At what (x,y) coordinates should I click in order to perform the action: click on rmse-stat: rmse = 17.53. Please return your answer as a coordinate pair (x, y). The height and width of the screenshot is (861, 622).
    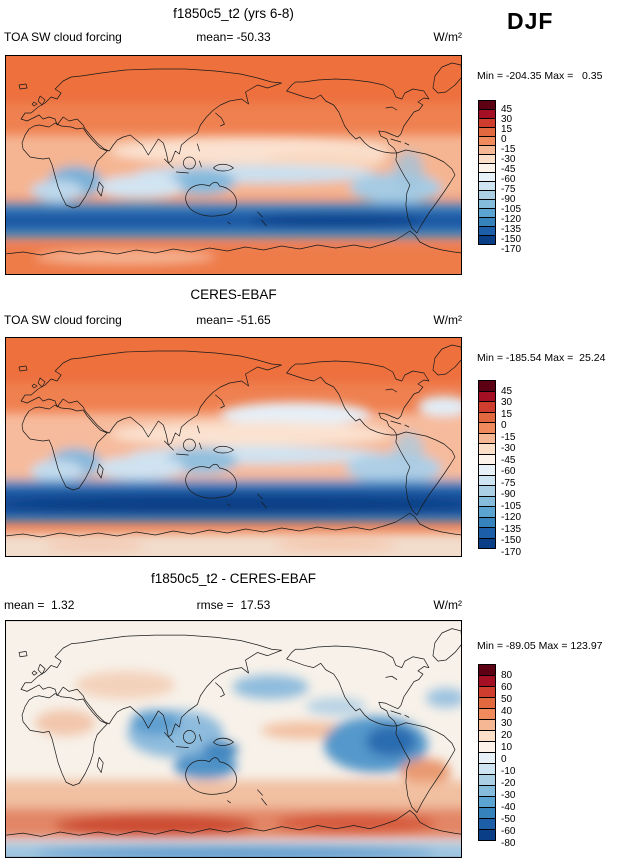
    Looking at the image, I should click on (233, 605).